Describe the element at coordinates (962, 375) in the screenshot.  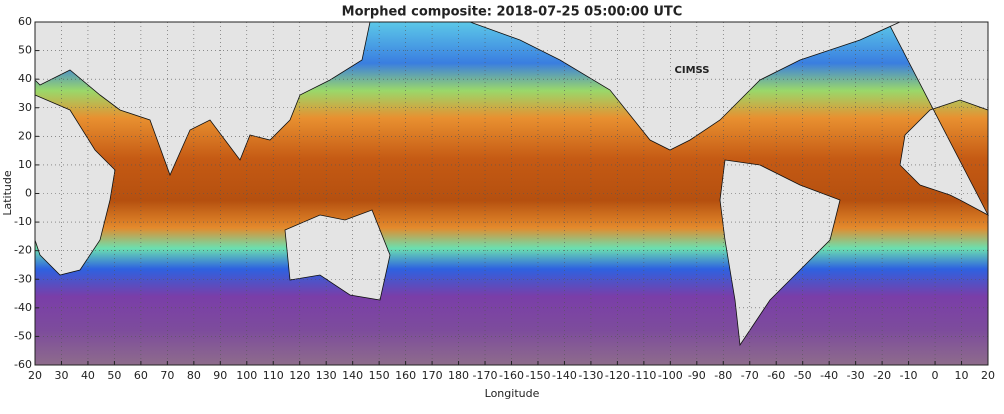
I see `x-tick-label: 10` at that location.